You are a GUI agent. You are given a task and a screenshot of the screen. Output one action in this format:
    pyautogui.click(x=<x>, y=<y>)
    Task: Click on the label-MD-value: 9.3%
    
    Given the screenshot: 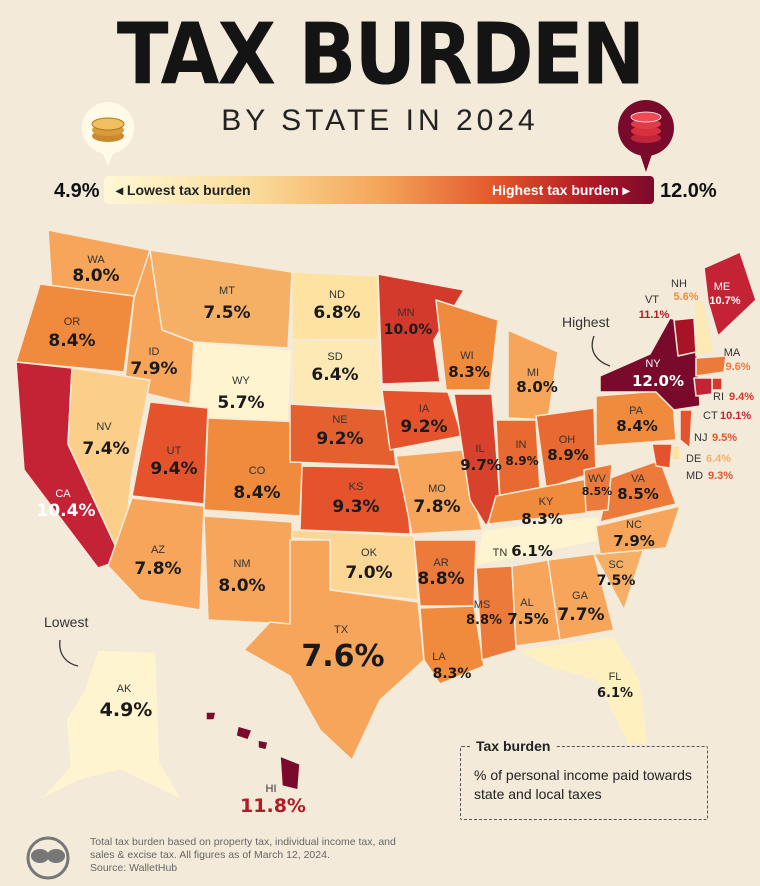 What is the action you would take?
    pyautogui.click(x=720, y=476)
    